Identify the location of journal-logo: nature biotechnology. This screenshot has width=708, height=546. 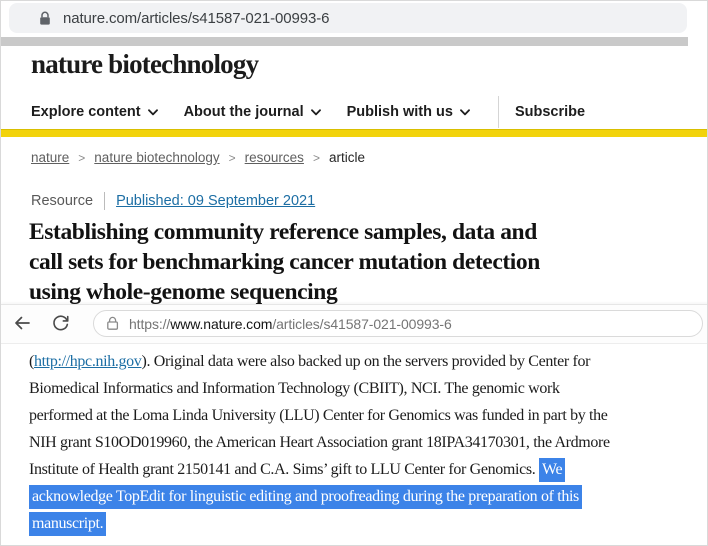
(145, 64).